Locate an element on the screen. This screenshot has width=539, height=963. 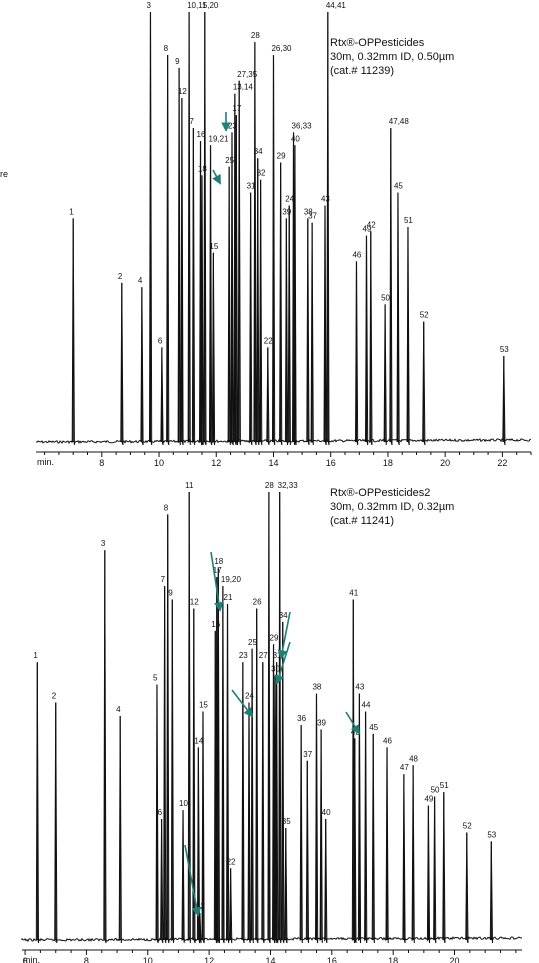
peak-label: 27,35 is located at coordinates (247, 74).